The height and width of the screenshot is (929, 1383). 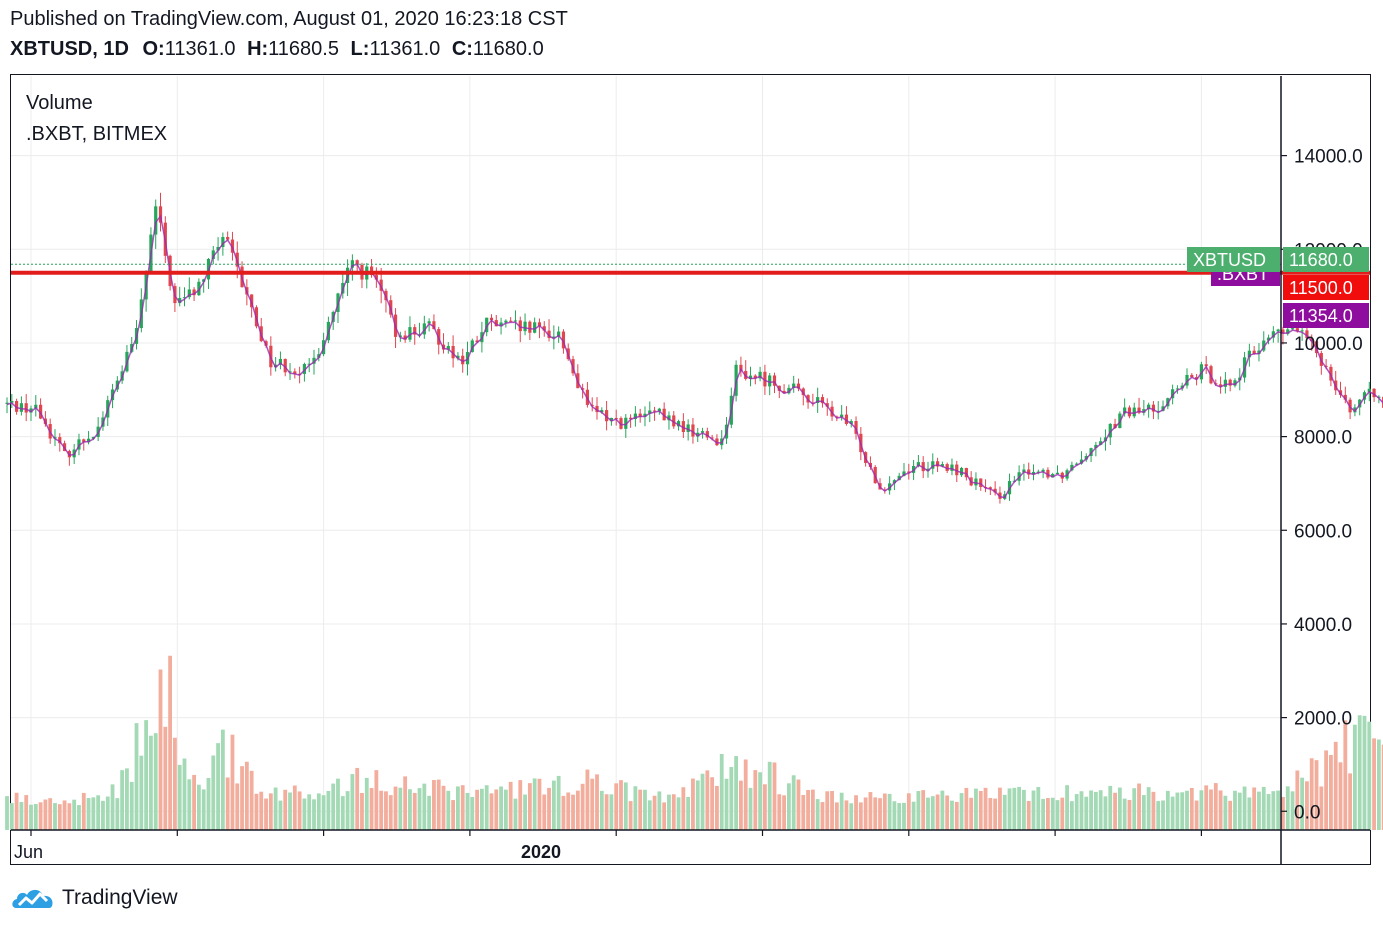 What do you see at coordinates (1328, 344) in the screenshot?
I see `y-tick-label: 10000.0` at bounding box center [1328, 344].